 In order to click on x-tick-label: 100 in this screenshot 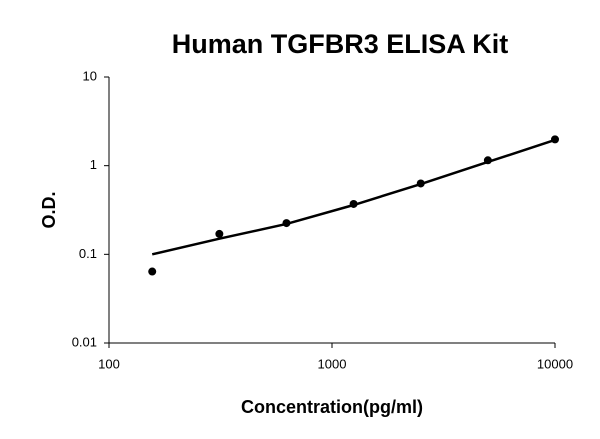, I will do `click(109, 363)`.